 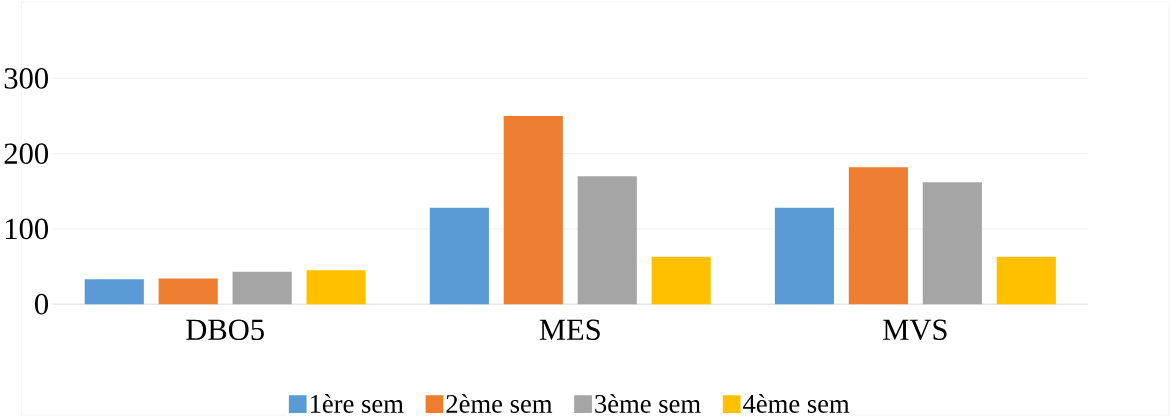 What do you see at coordinates (27, 229) in the screenshot?
I see `y-tick-label: 100` at bounding box center [27, 229].